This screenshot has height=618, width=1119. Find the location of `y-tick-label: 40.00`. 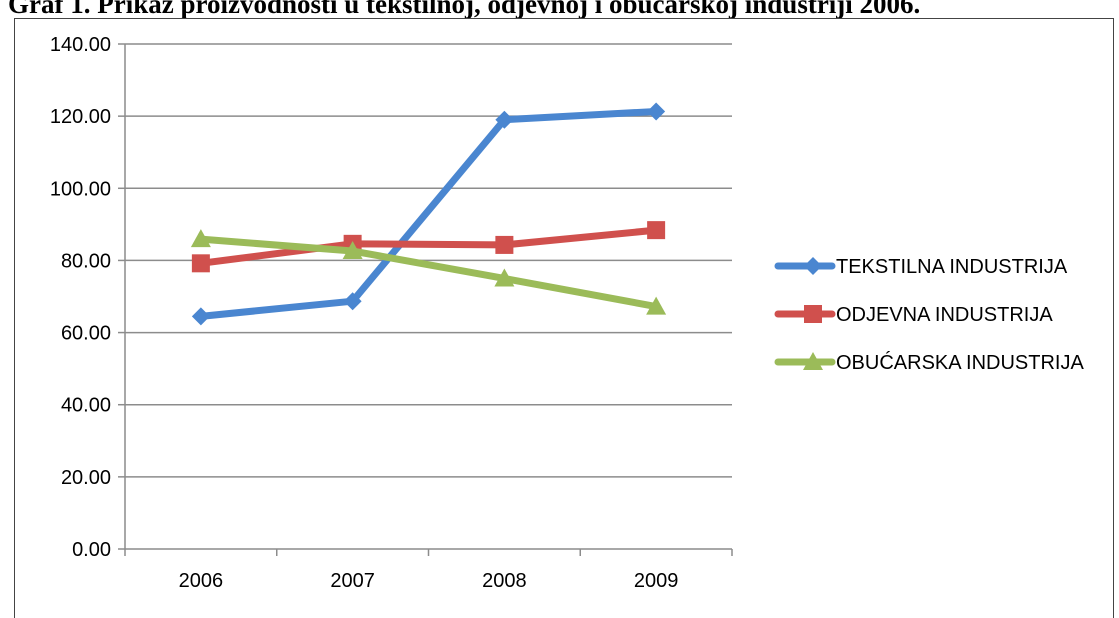

y-tick-label: 40.00 is located at coordinates (86, 406).